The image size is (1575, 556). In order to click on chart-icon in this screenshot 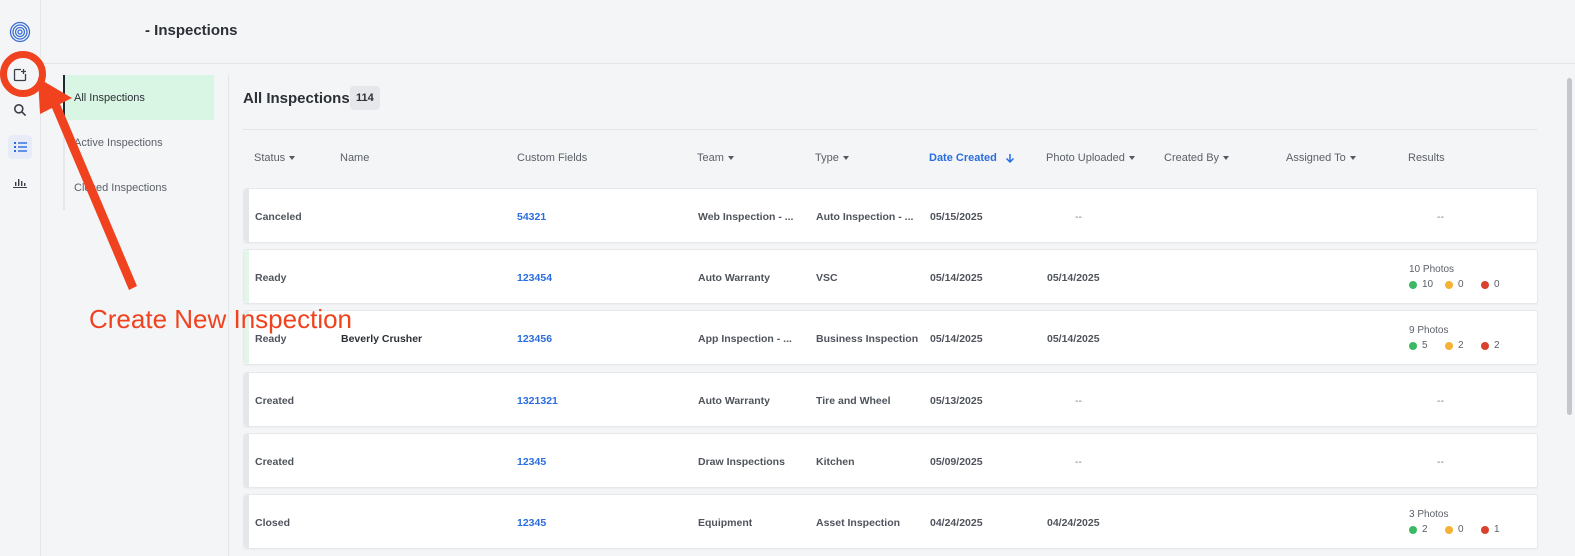, I will do `click(20, 182)`.